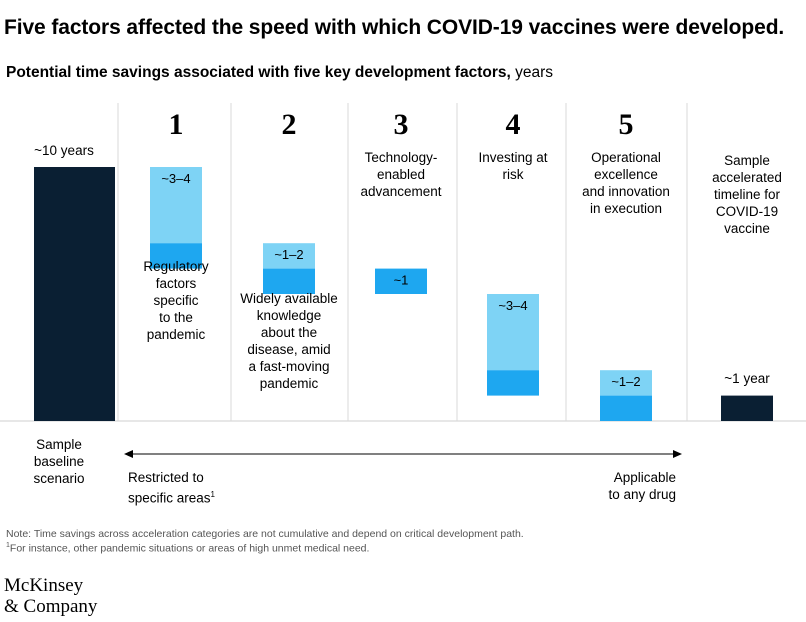 This screenshot has height=622, width=806. What do you see at coordinates (512, 305) in the screenshot?
I see `factor-4-value-label: ~3–4` at bounding box center [512, 305].